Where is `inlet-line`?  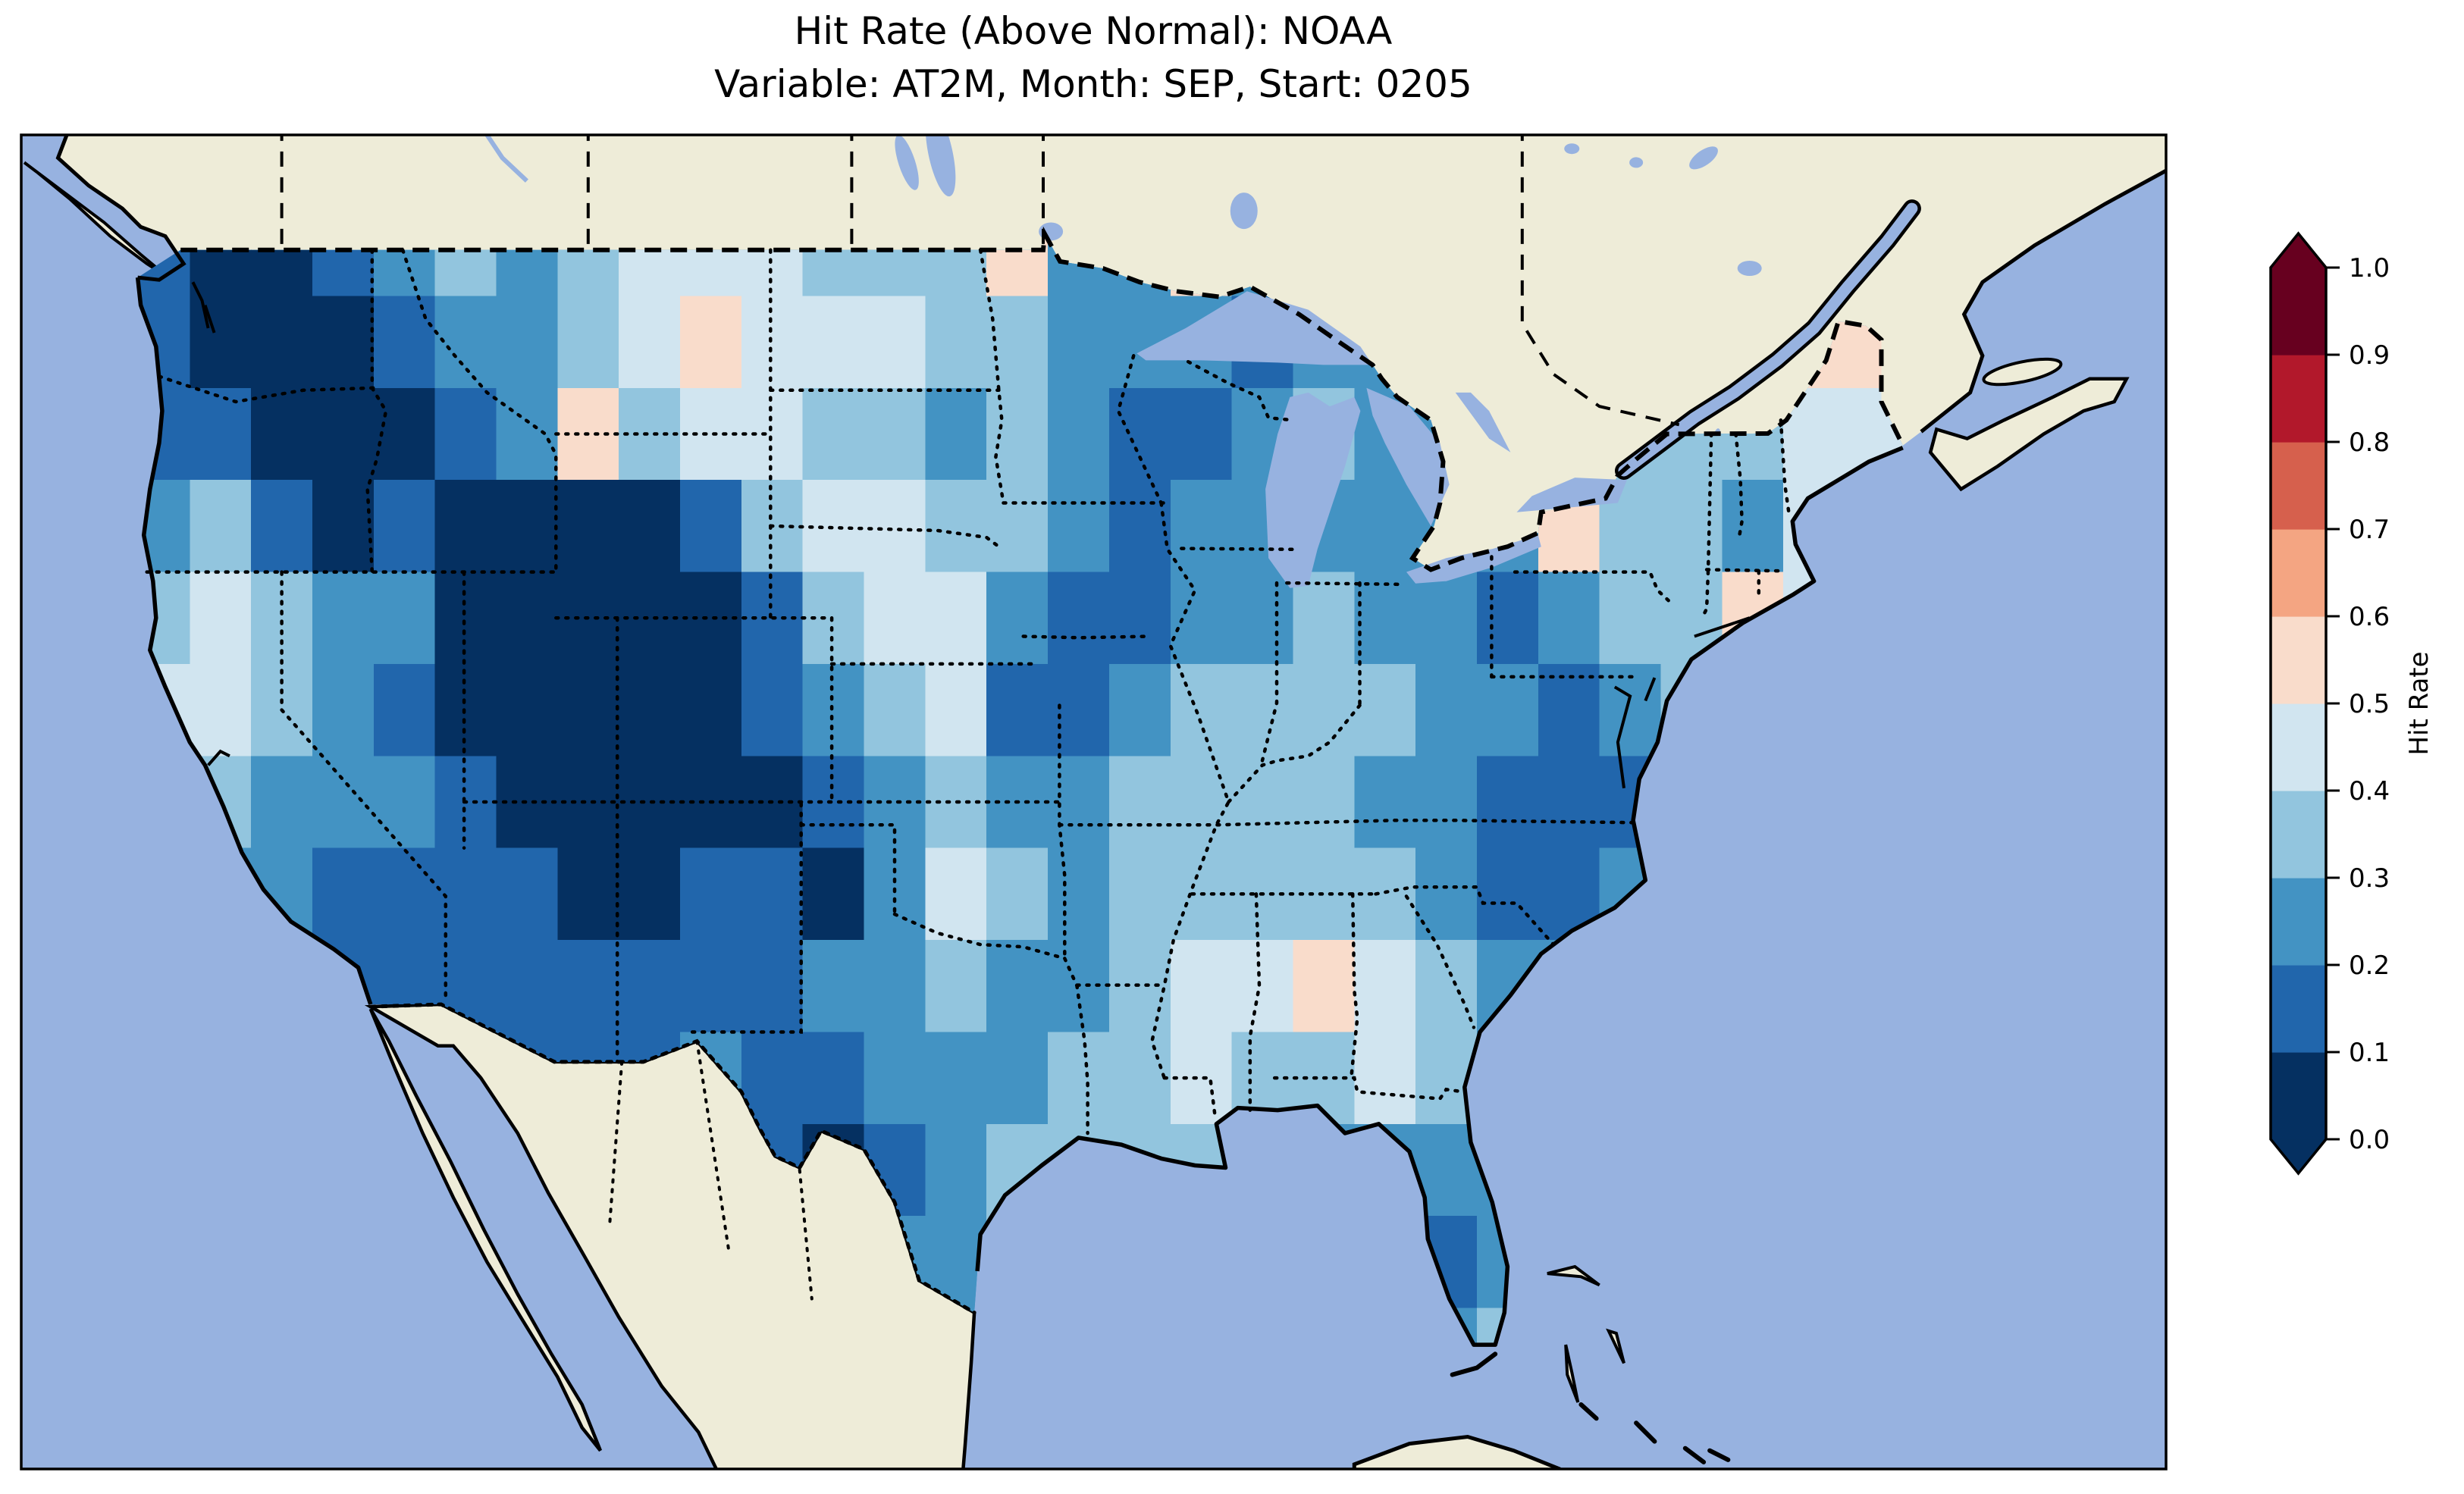
inlet-line is located at coordinates (1722, 627).